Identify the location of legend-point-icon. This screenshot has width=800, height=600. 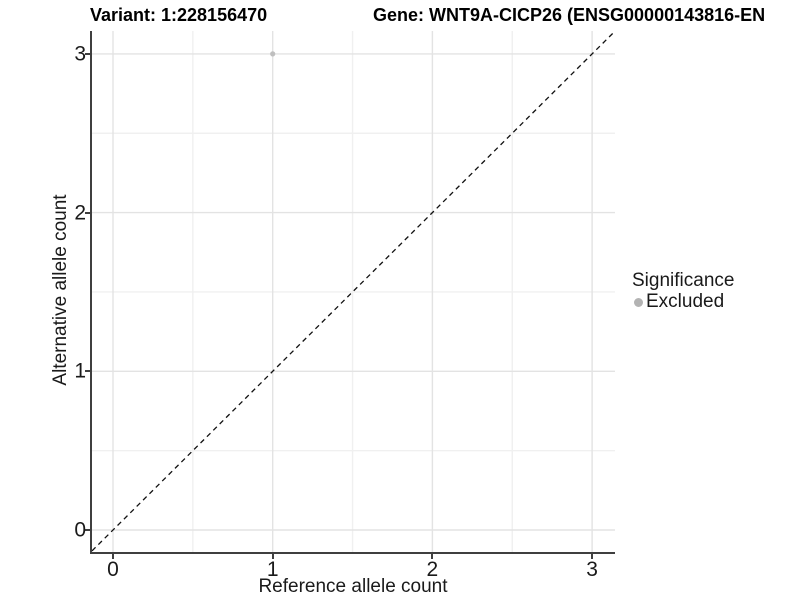
(638, 302).